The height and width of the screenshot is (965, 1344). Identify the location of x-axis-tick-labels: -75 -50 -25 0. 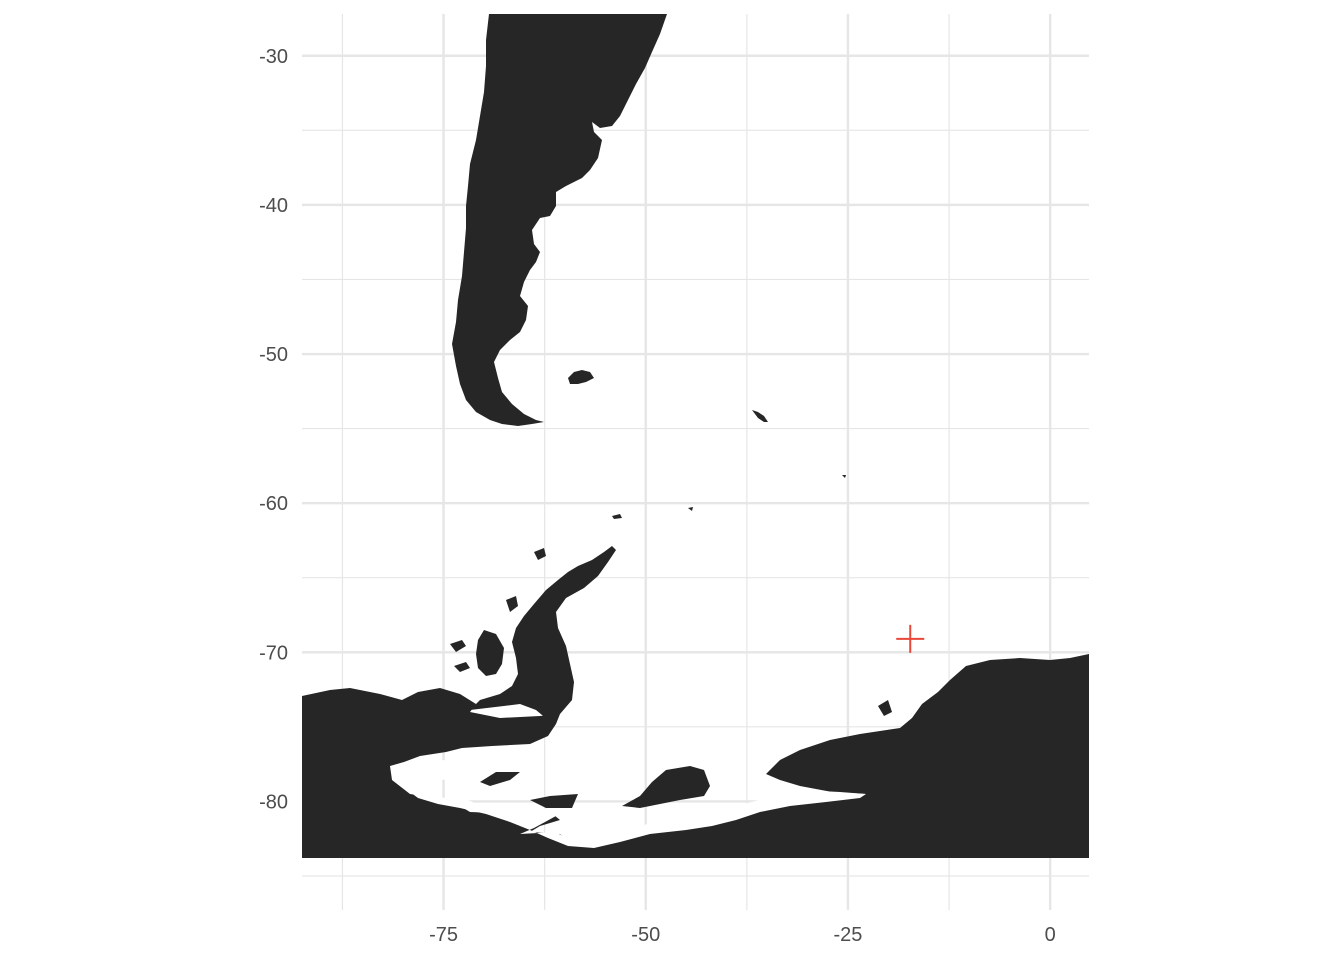
(742, 935).